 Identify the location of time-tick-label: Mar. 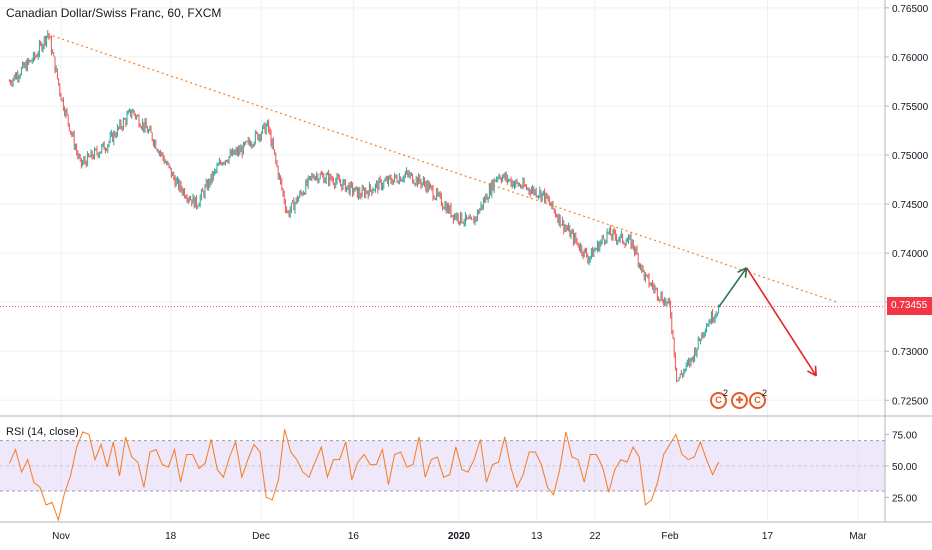
(858, 536).